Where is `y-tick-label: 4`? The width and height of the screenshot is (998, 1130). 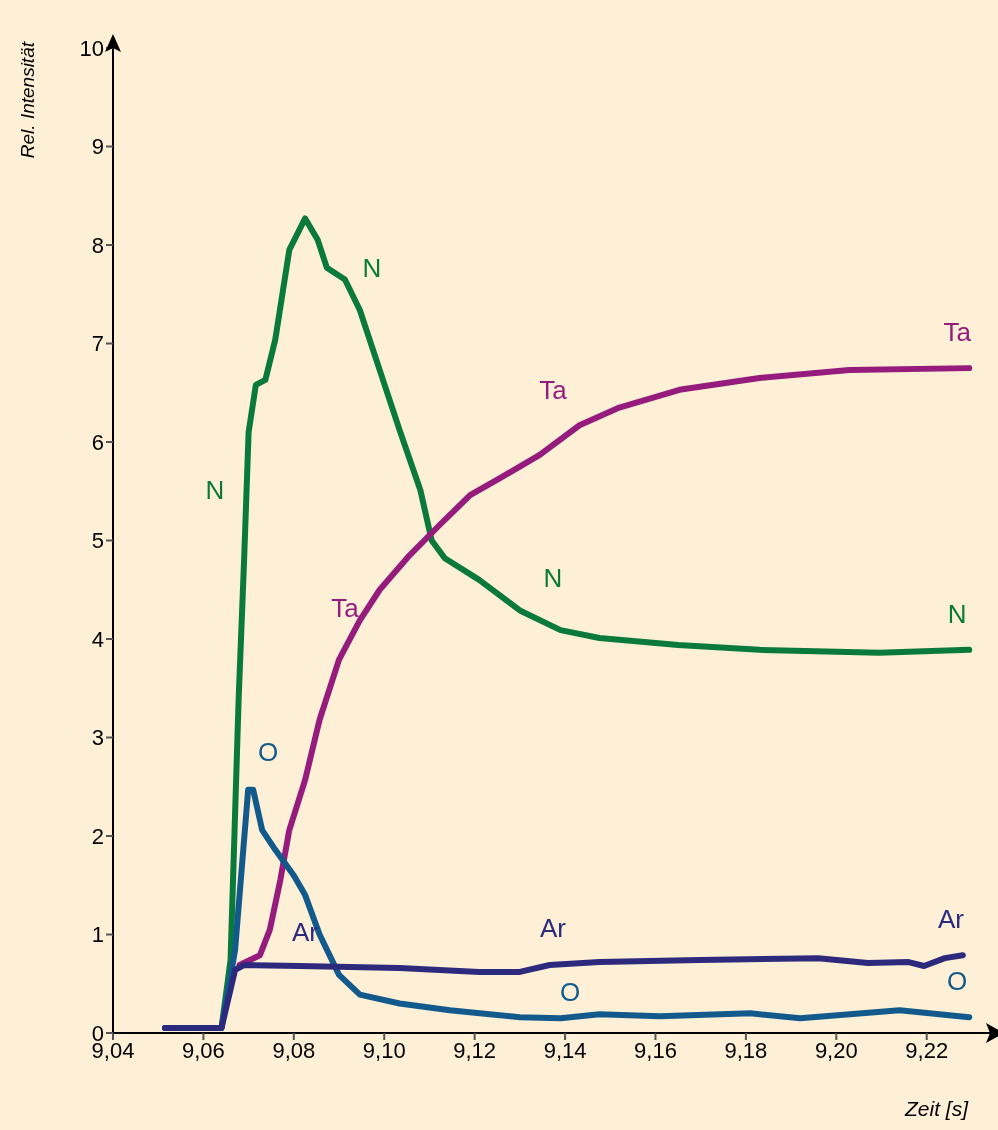 y-tick-label: 4 is located at coordinates (97, 639).